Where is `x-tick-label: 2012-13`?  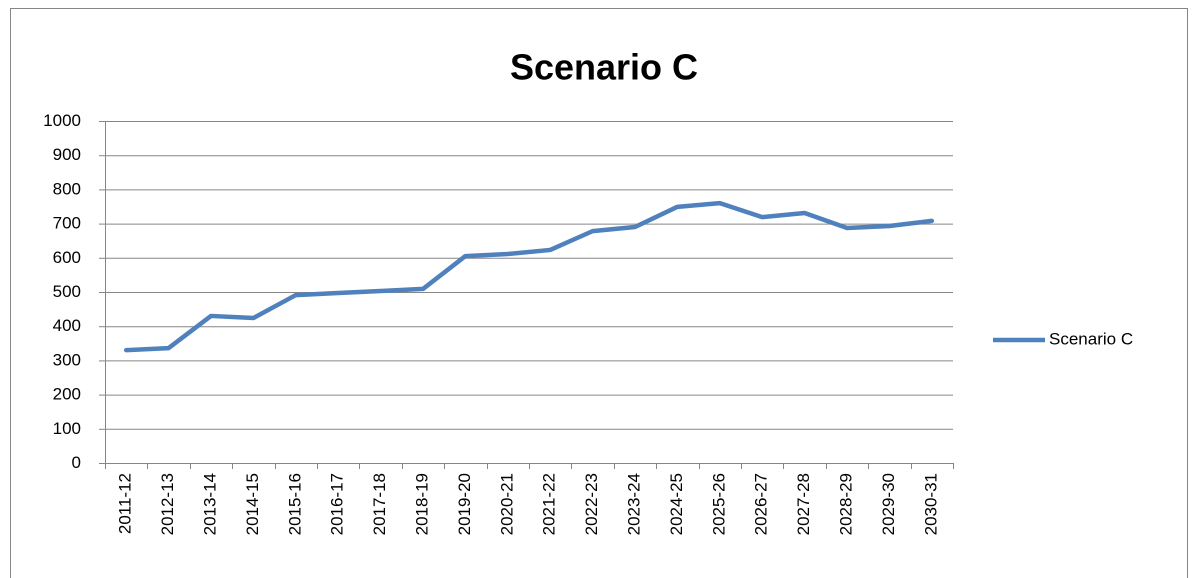 x-tick-label: 2012-13 is located at coordinates (167, 504).